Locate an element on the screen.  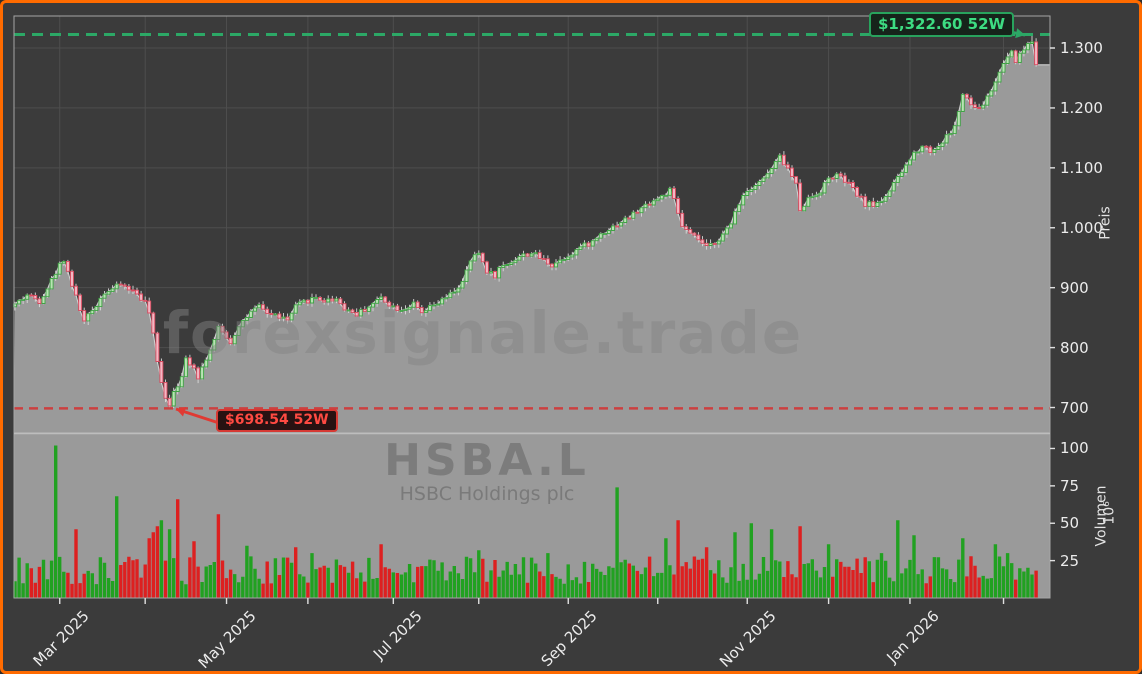
volume-tick-label: 25 is located at coordinates (1070, 560).